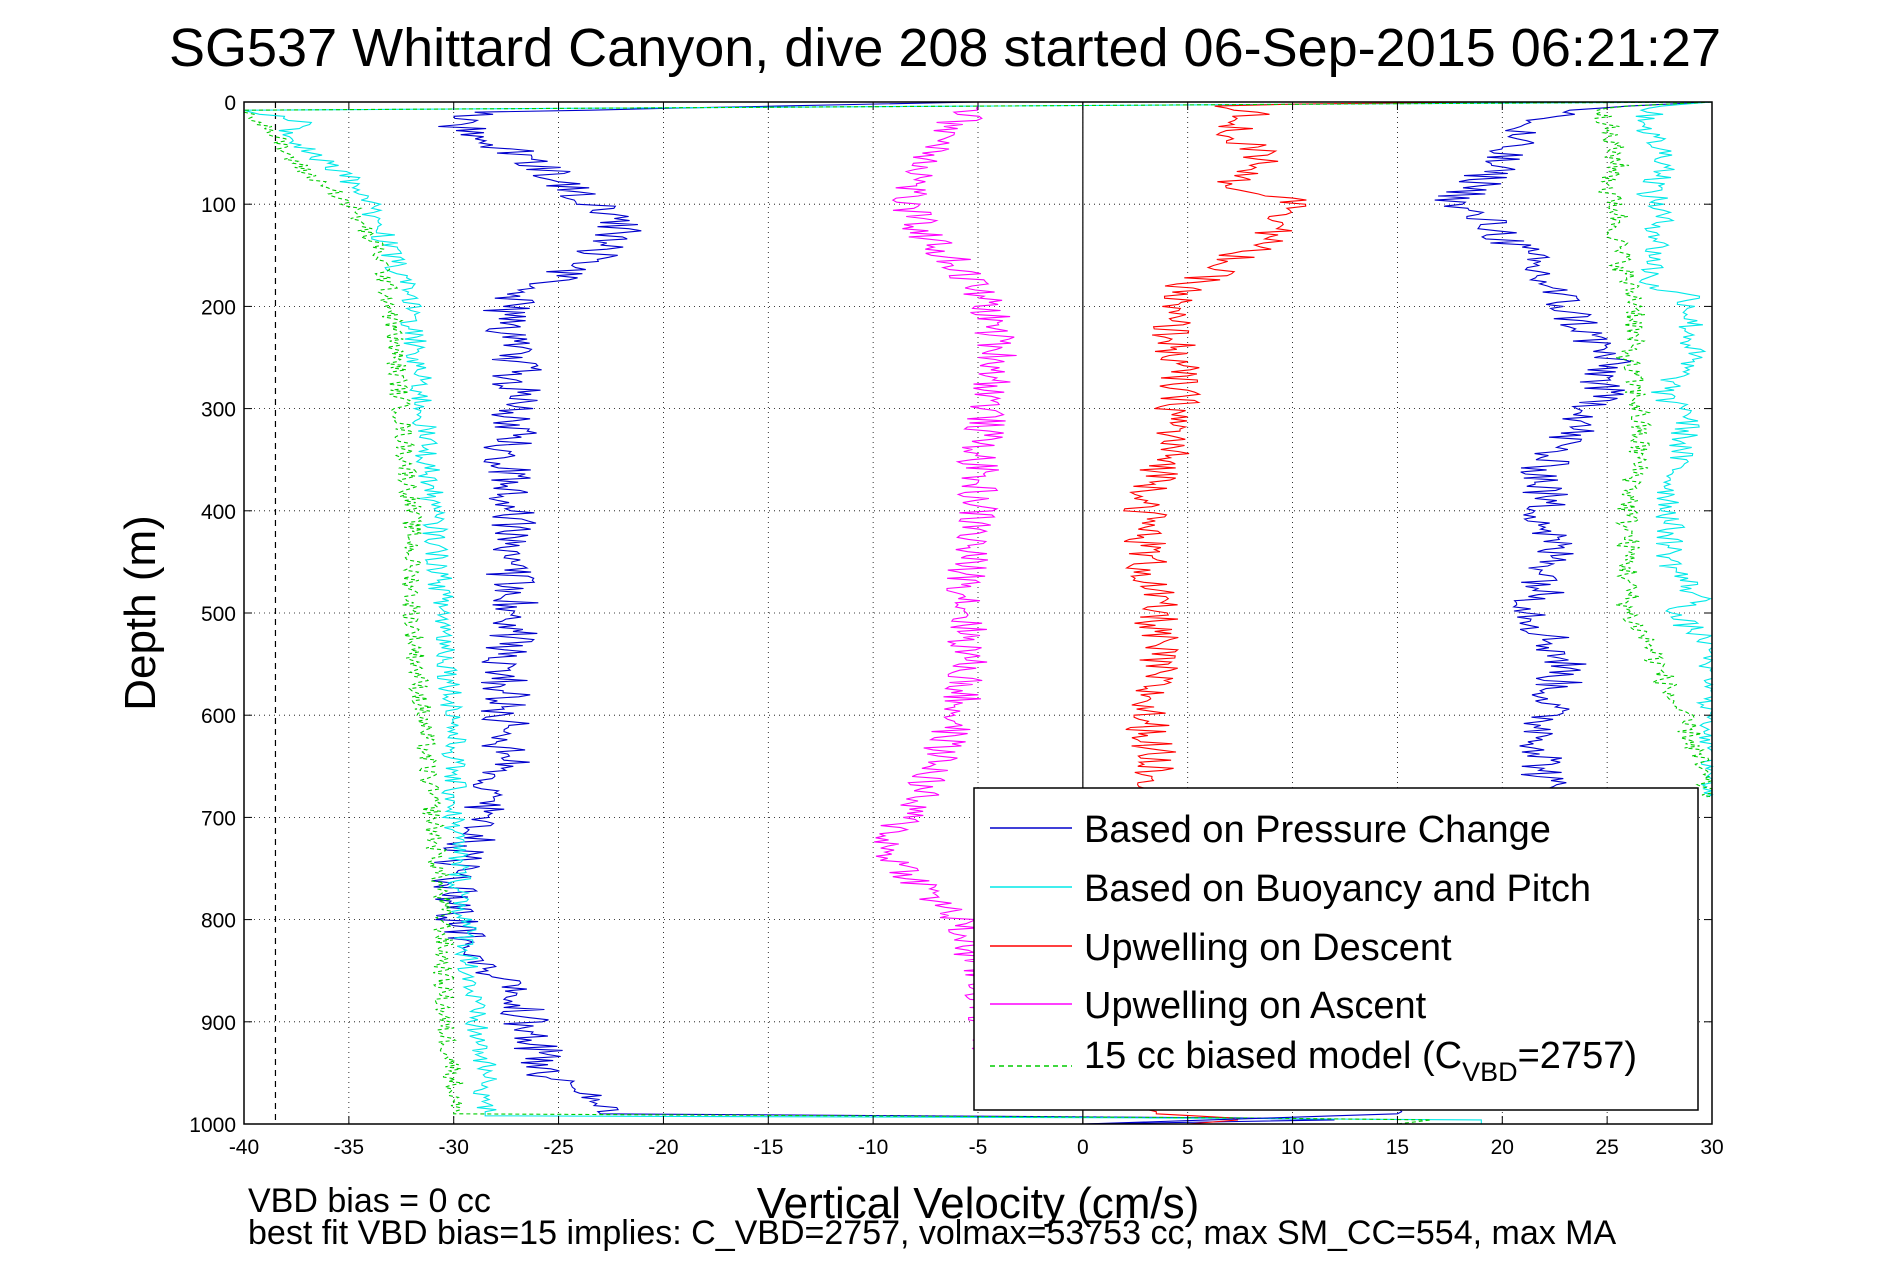 This screenshot has width=1891, height=1262. What do you see at coordinates (218, 1023) in the screenshot?
I see `y-tick-label: 900` at bounding box center [218, 1023].